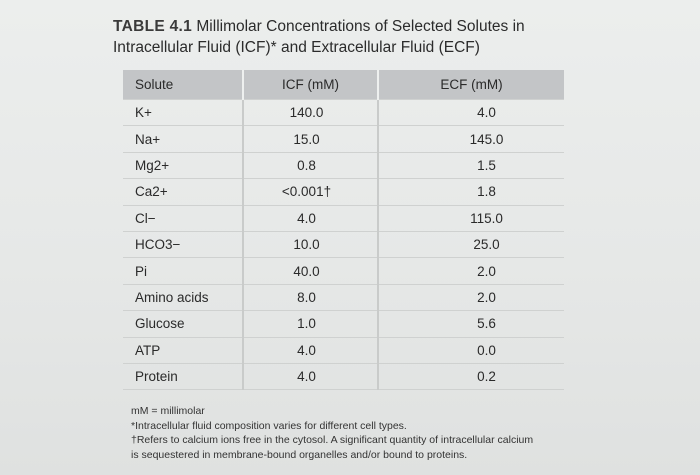  I want to click on ecf-cell: 4.0, so click(471, 112).